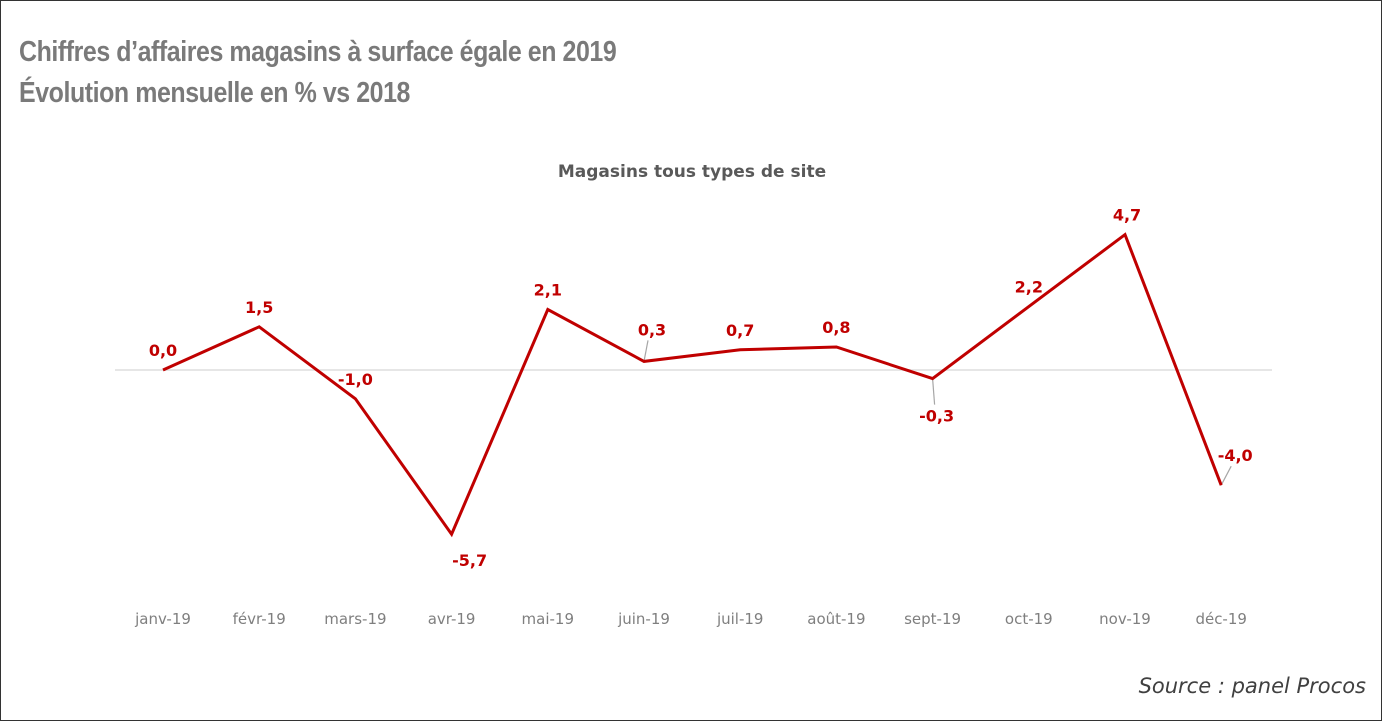 The height and width of the screenshot is (723, 1384). I want to click on x-tick-label: janv-19, so click(162, 619).